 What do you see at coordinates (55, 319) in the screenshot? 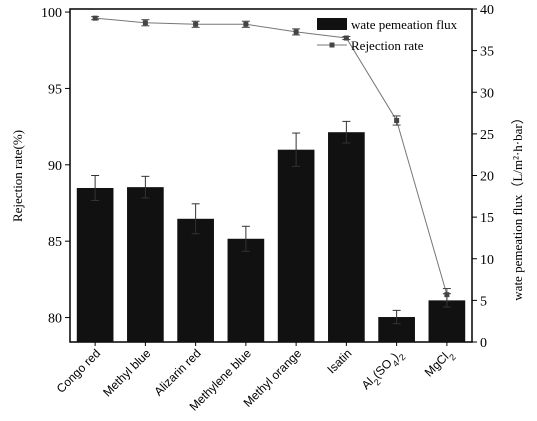
I see `left-tick-label: 80` at bounding box center [55, 319].